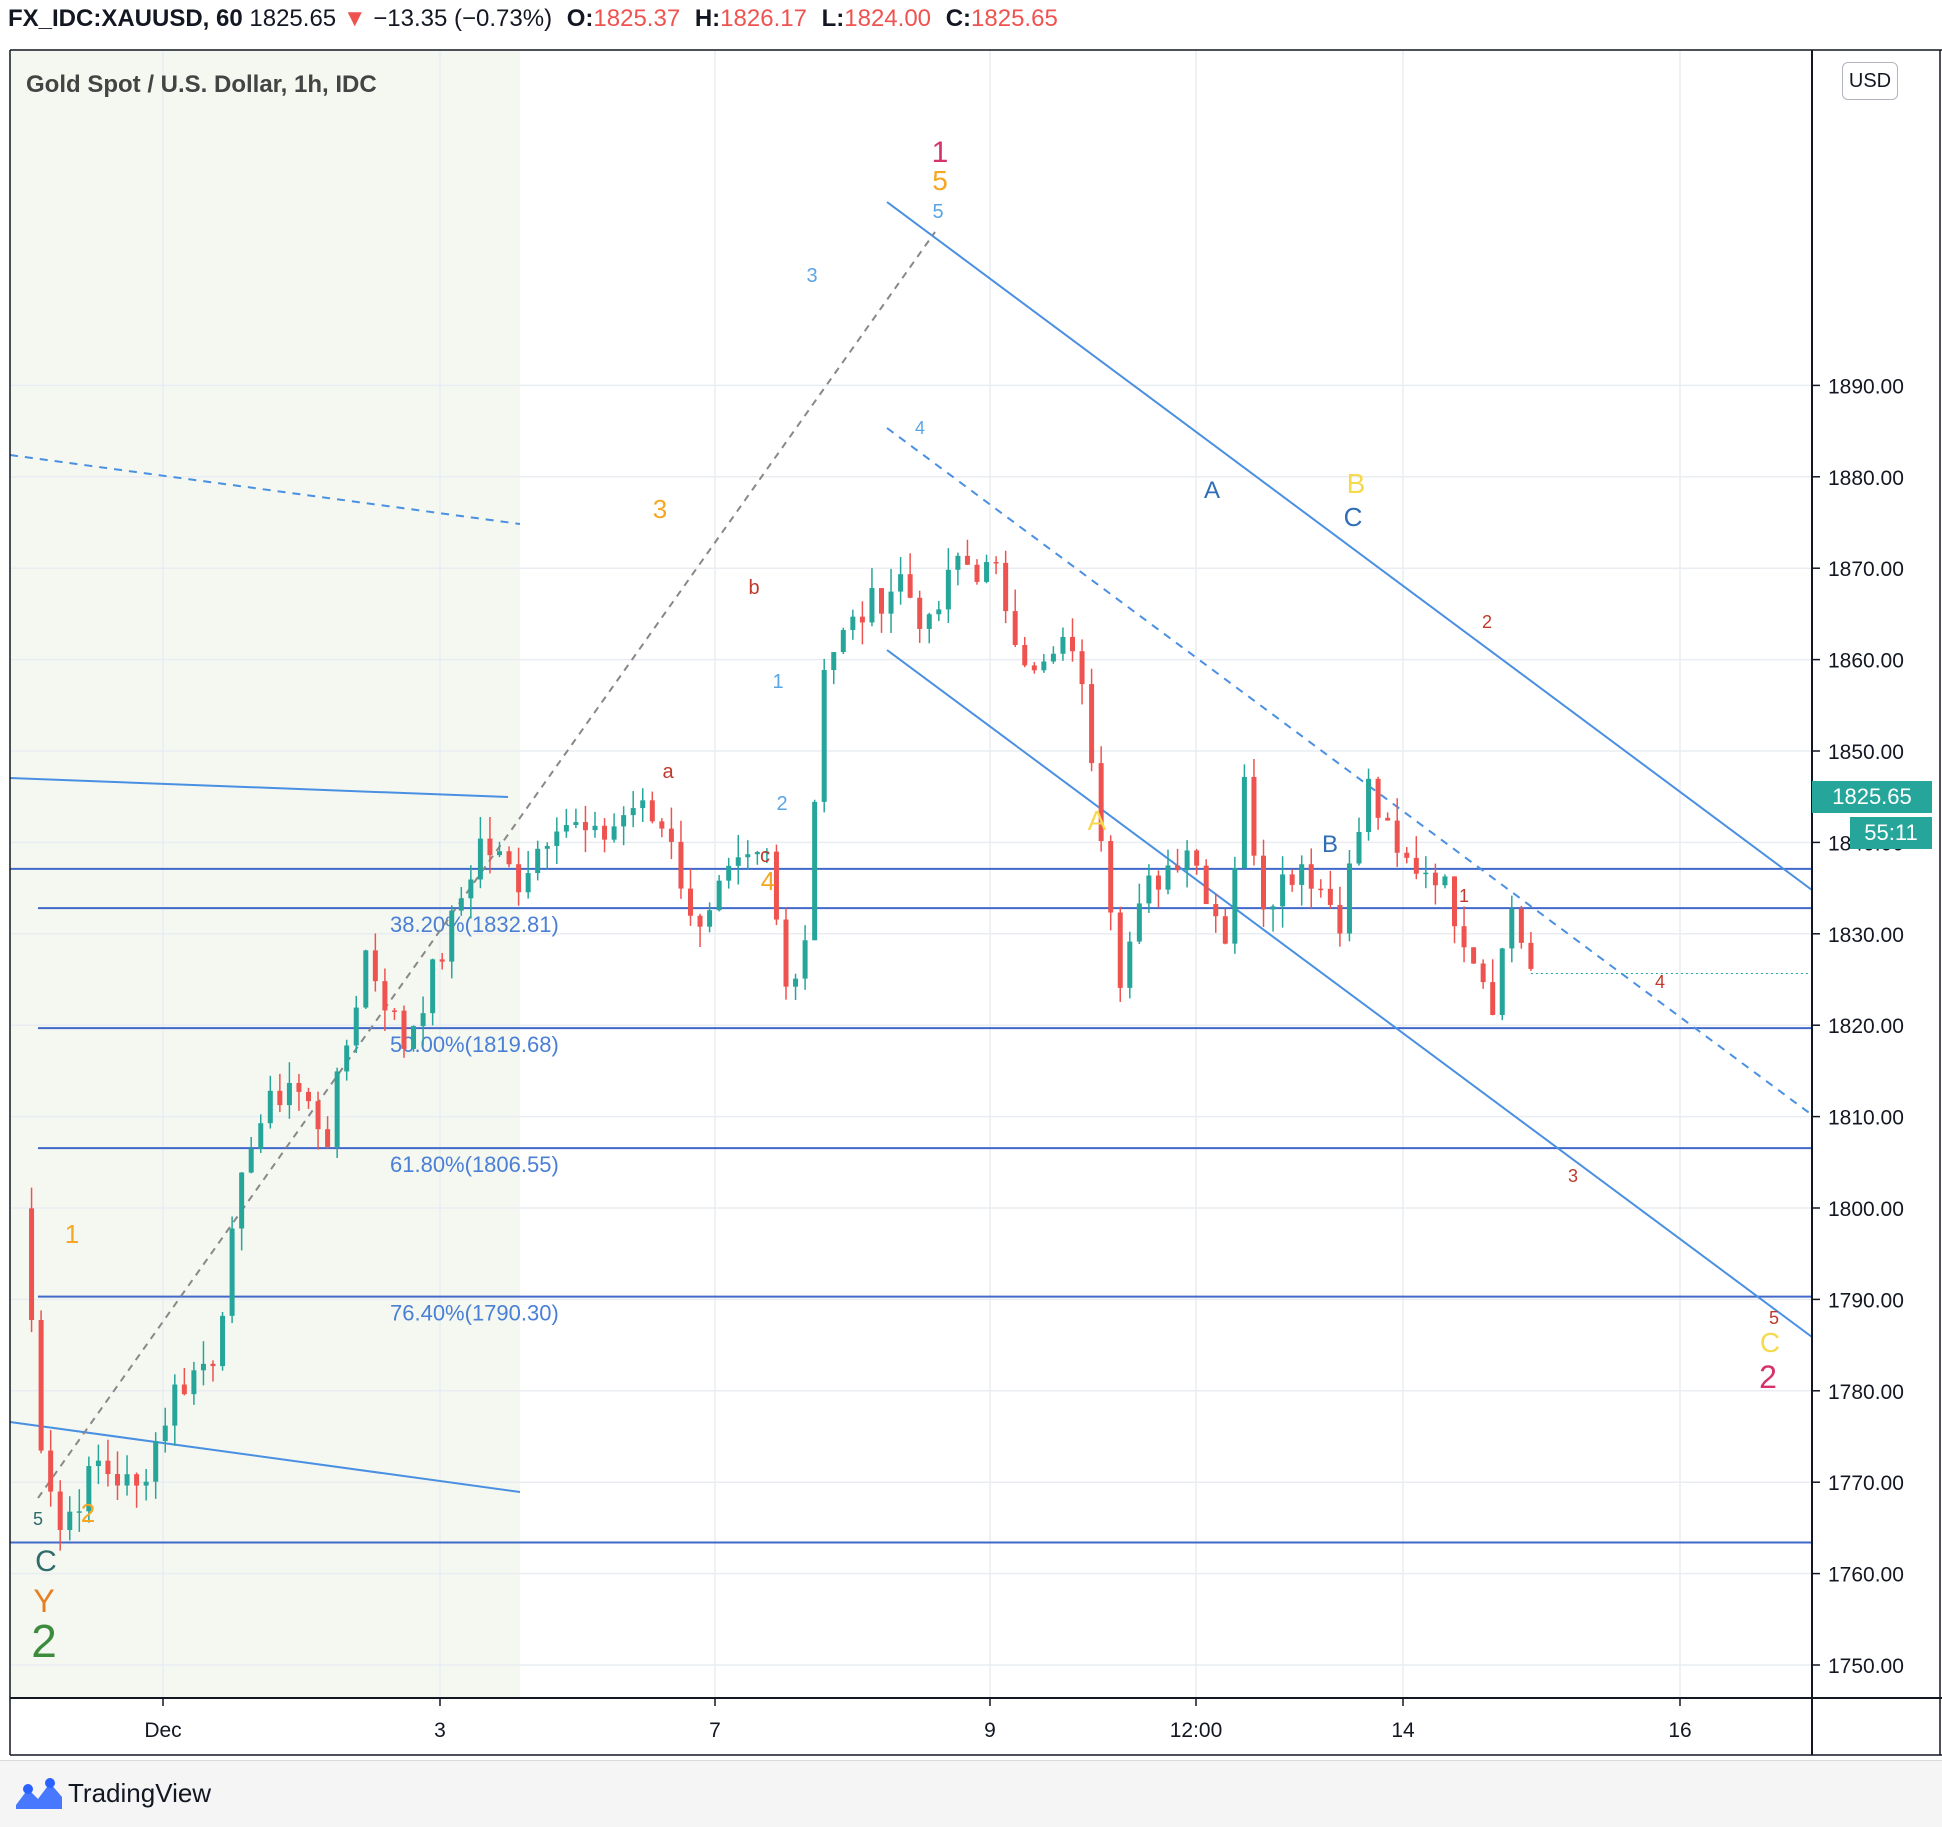 Image resolution: width=1942 pixels, height=1827 pixels. What do you see at coordinates (918, 1720) in the screenshot?
I see `x-axis: Dec 3 7 9 12:00 14 16` at bounding box center [918, 1720].